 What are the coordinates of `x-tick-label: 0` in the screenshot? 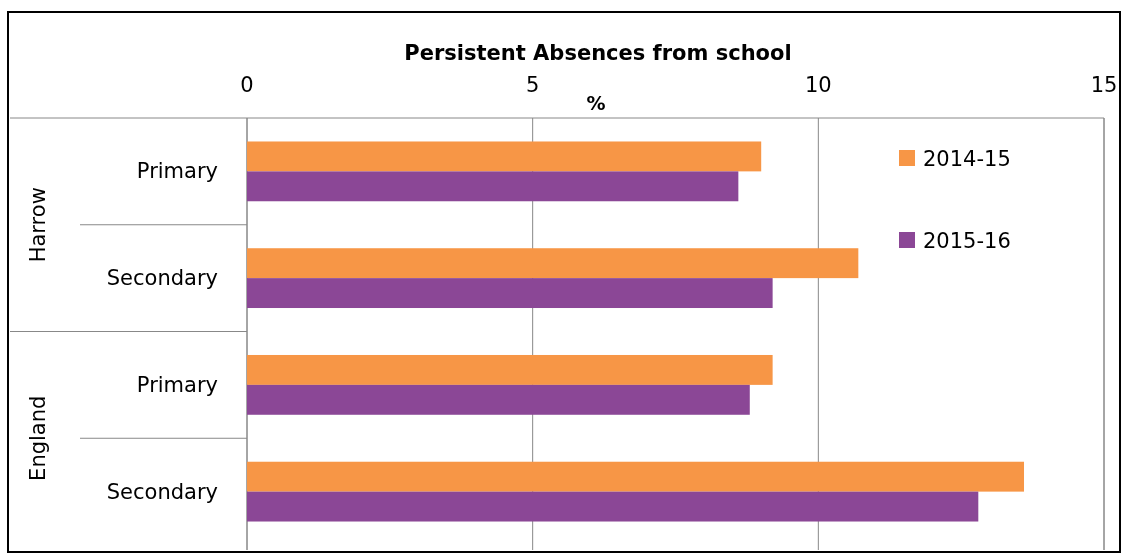 It's located at (247, 85).